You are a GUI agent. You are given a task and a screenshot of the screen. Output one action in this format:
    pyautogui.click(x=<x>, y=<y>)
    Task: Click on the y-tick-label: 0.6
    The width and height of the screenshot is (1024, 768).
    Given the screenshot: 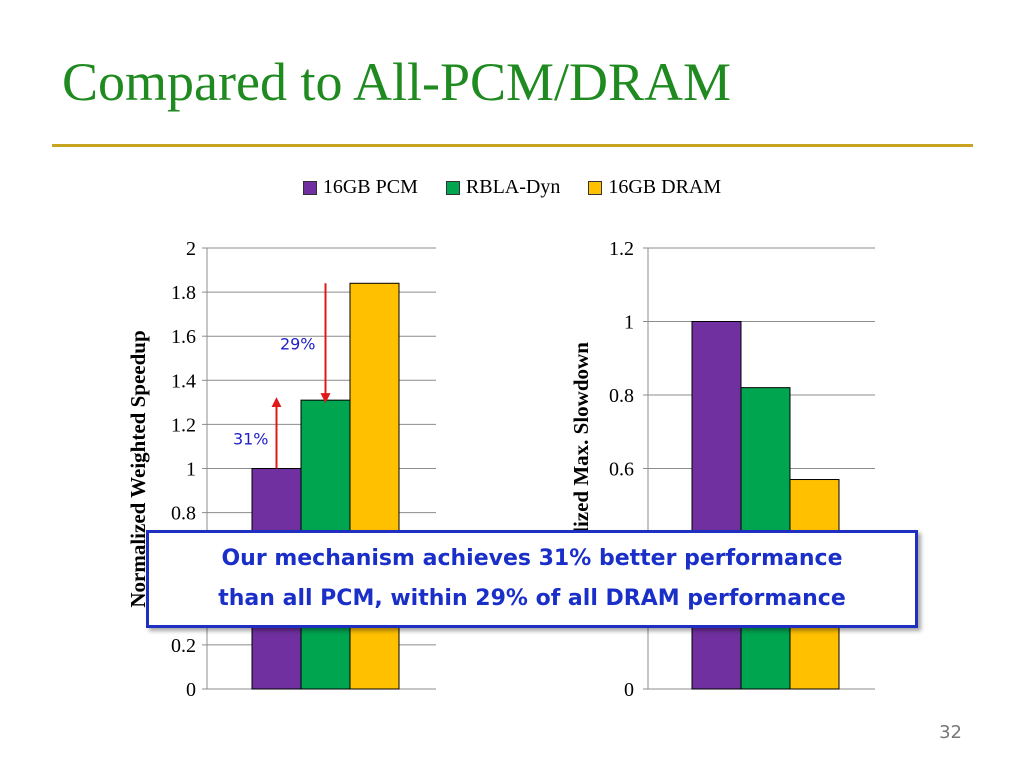 What is the action you would take?
    pyautogui.click(x=621, y=470)
    